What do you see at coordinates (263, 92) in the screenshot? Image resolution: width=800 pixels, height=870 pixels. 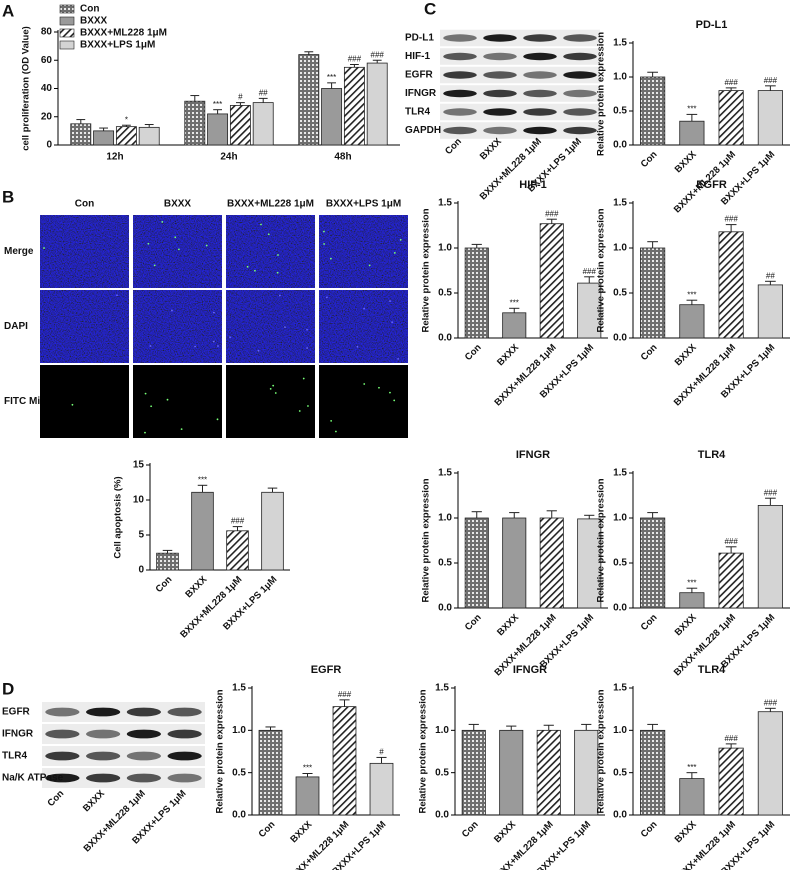 I see `significance-label: ##` at bounding box center [263, 92].